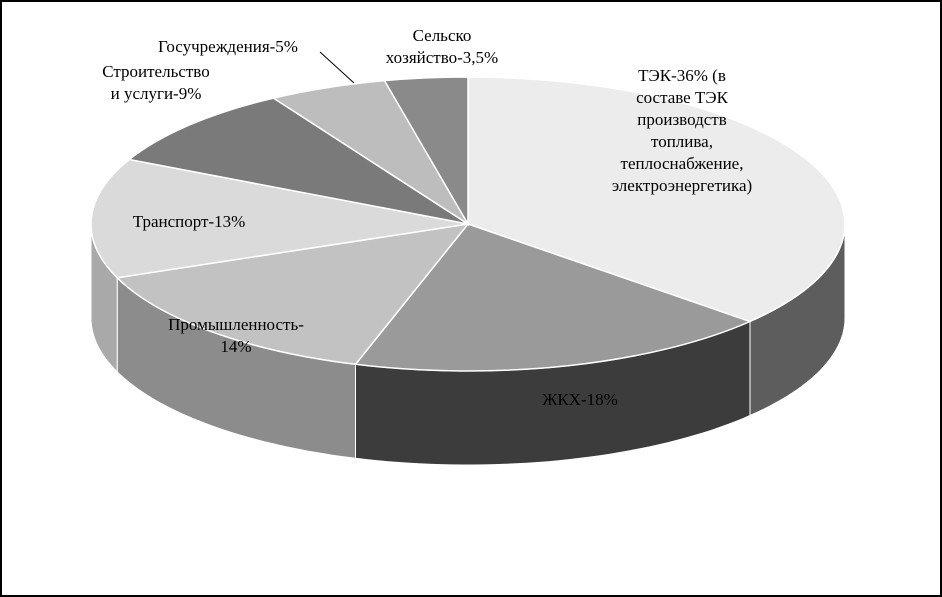 Image resolution: width=942 pixels, height=597 pixels. What do you see at coordinates (682, 185) in the screenshot?
I see `slice-label-line: электроэнергетика)` at bounding box center [682, 185].